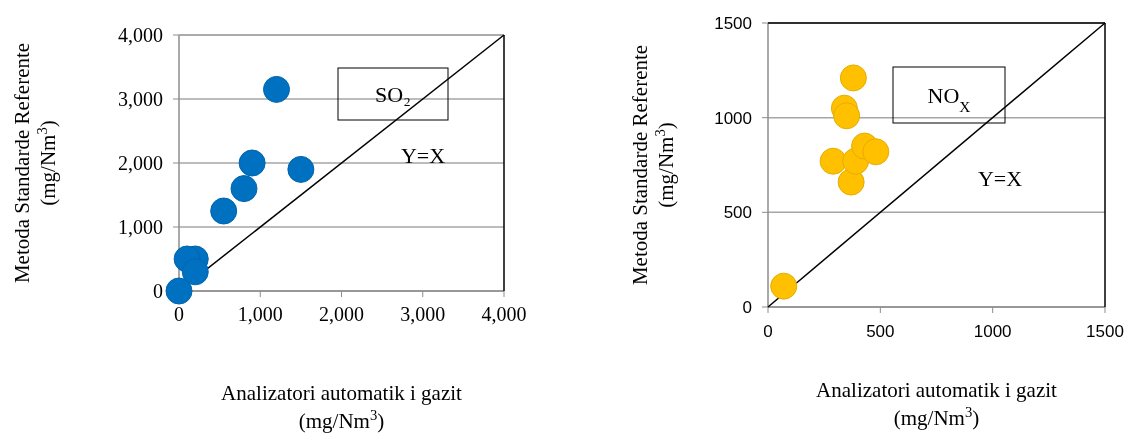 Image resolution: width=1134 pixels, height=444 pixels. What do you see at coordinates (158, 291) in the screenshot?
I see `y-tick-label: 0` at bounding box center [158, 291].